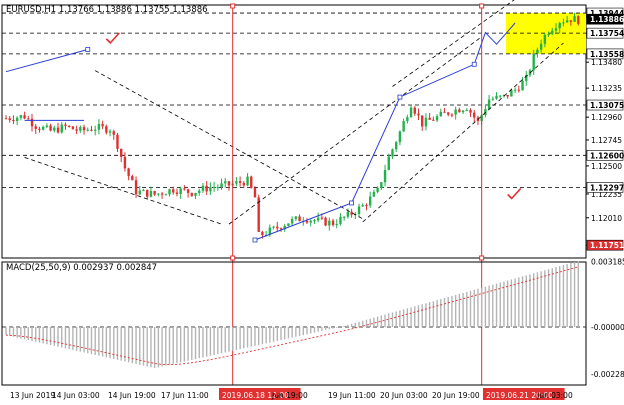 This screenshot has width=624, height=405. Describe the element at coordinates (607, 19) in the screenshot. I see `level-label: 1.13886` at that location.